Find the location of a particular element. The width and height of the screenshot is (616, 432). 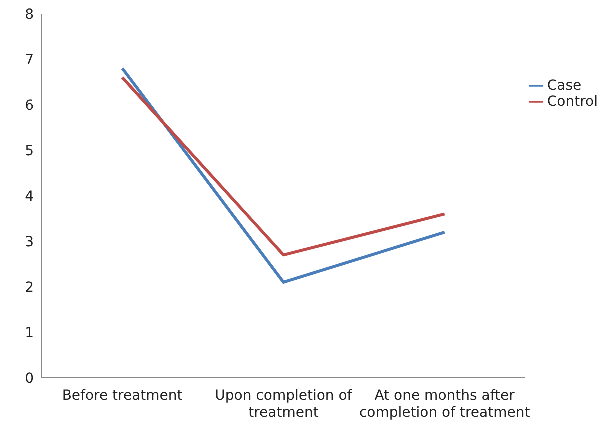

y-tick-label: 7 is located at coordinates (29, 60).